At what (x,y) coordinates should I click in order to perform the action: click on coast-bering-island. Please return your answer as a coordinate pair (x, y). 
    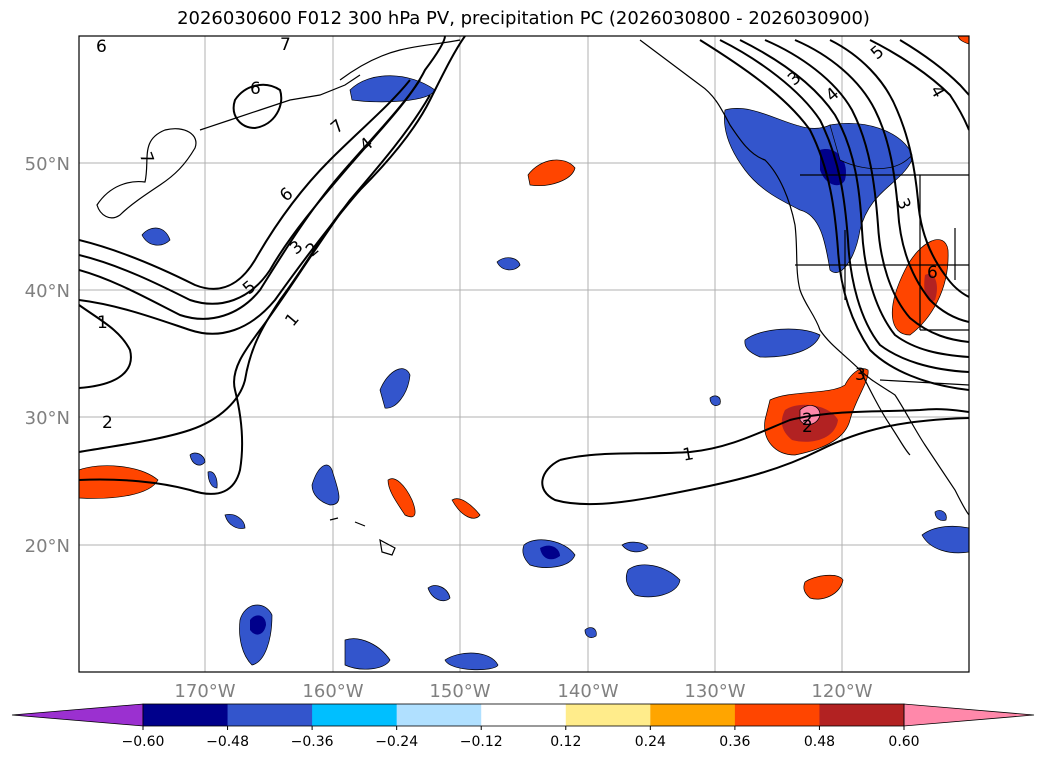
    Looking at the image, I should click on (146, 173).